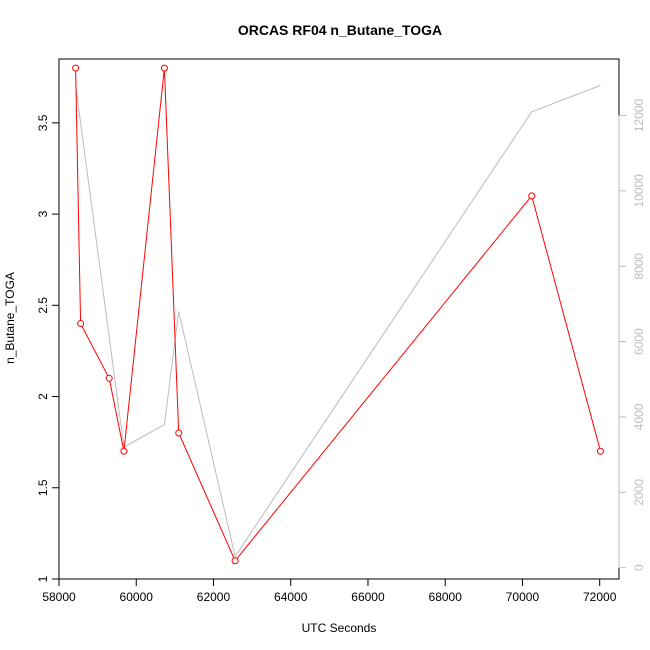 This screenshot has width=650, height=650. Describe the element at coordinates (10, 318) in the screenshot. I see `y-axis-label: n_Butane_TOGA` at that location.